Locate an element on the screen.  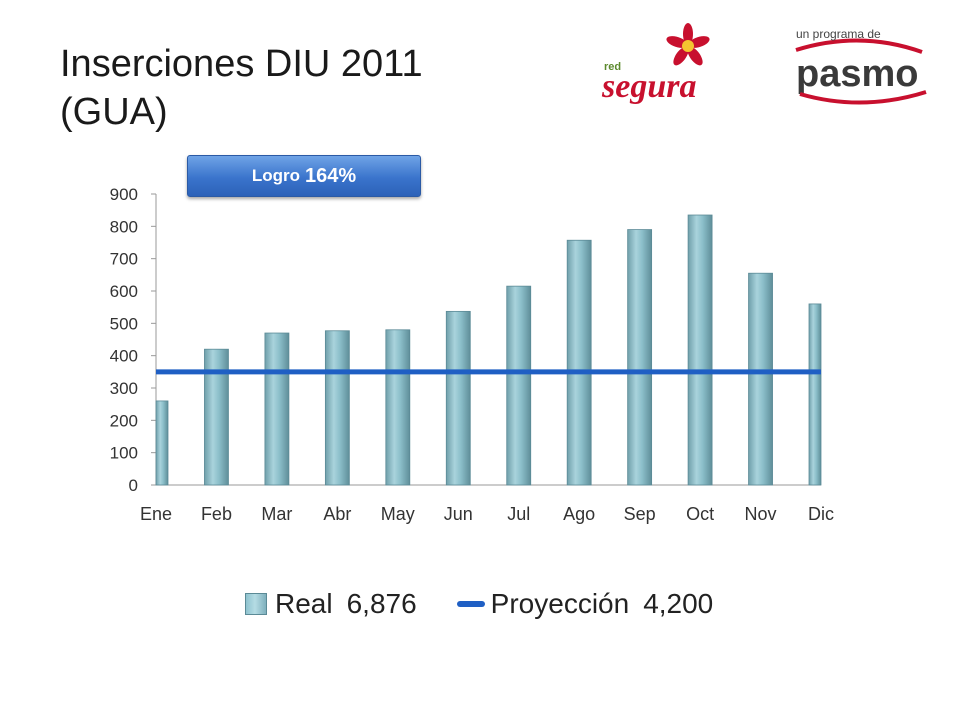
y-tick-label: 900 is located at coordinates (124, 194).